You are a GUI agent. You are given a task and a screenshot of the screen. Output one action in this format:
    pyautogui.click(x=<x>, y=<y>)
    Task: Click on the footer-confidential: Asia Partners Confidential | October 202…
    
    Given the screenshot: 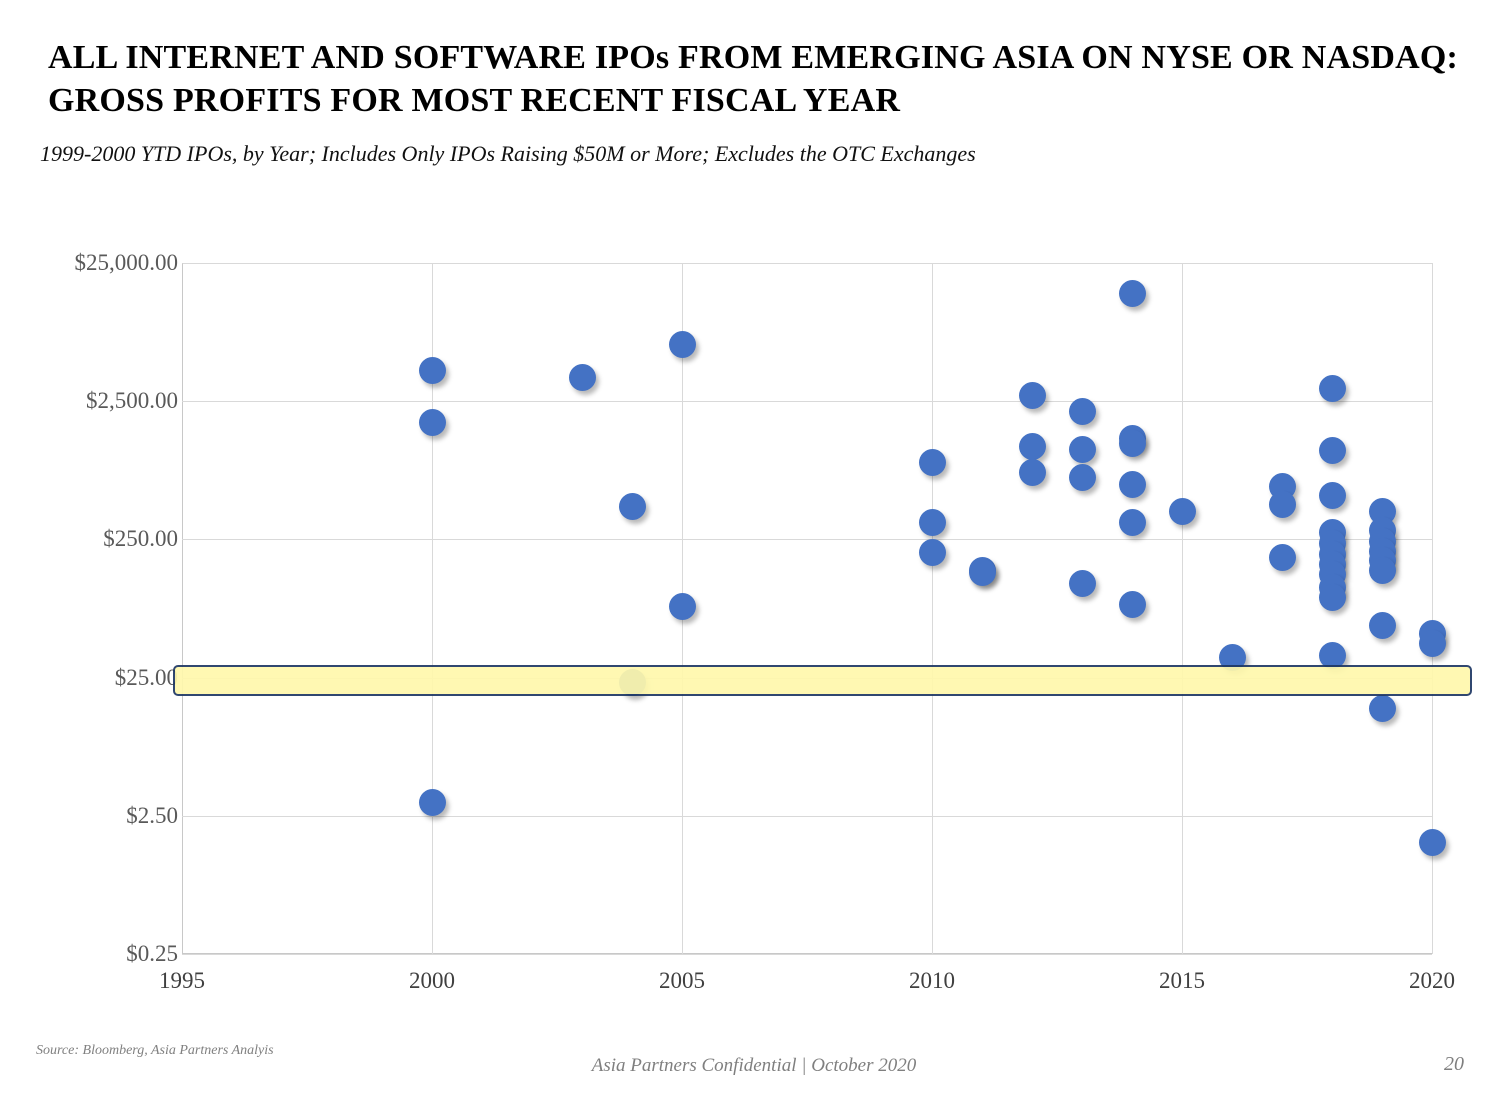 What is the action you would take?
    pyautogui.click(x=754, y=1065)
    